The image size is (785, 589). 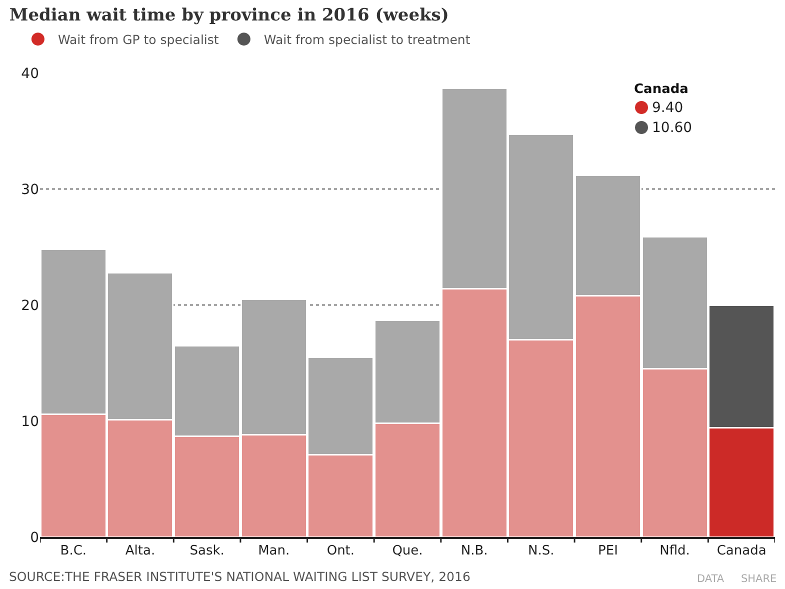 What do you see at coordinates (30, 74) in the screenshot?
I see `y-tick-label: 40` at bounding box center [30, 74].